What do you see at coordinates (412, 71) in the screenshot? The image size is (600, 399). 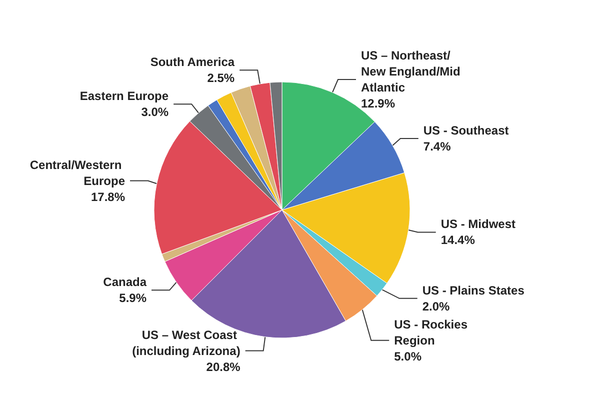 I see `slice-label: US – Northeast/New England/Mid Atlantic` at bounding box center [412, 71].